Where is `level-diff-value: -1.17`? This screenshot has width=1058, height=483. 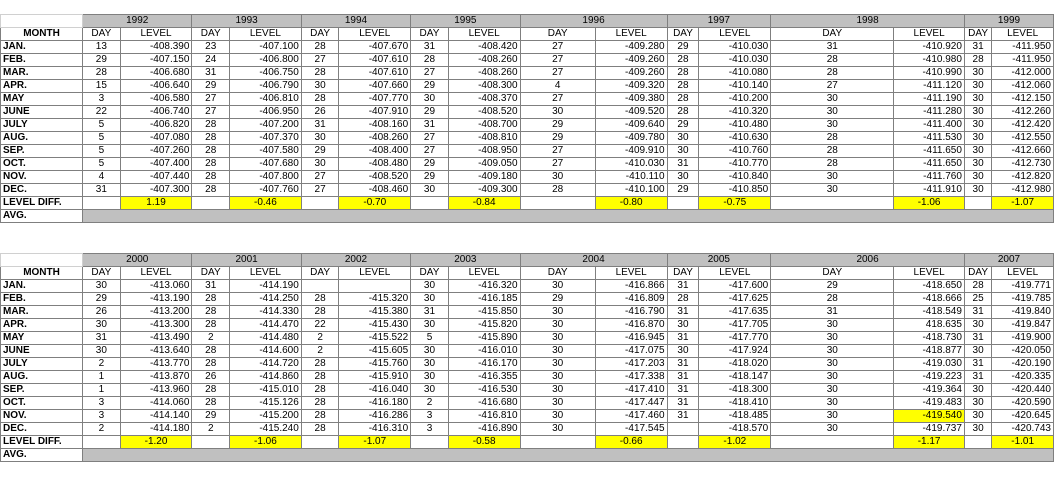 level-diff-value: -1.17 is located at coordinates (929, 442).